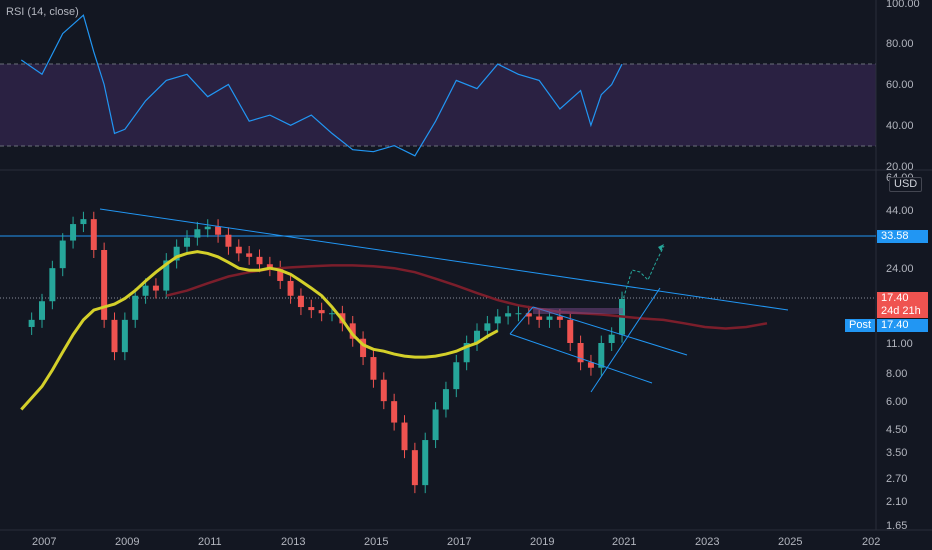 Image resolution: width=932 pixels, height=550 pixels. Describe the element at coordinates (902, 325) in the screenshot. I see `post-market-price-tag: 17.40` at that location.